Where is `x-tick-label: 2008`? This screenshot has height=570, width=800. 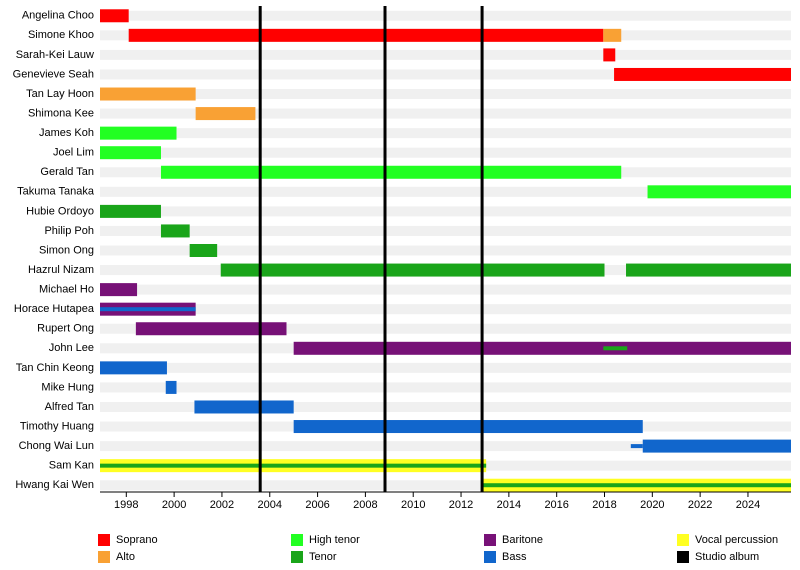 x-tick-label: 2008 is located at coordinates (365, 505).